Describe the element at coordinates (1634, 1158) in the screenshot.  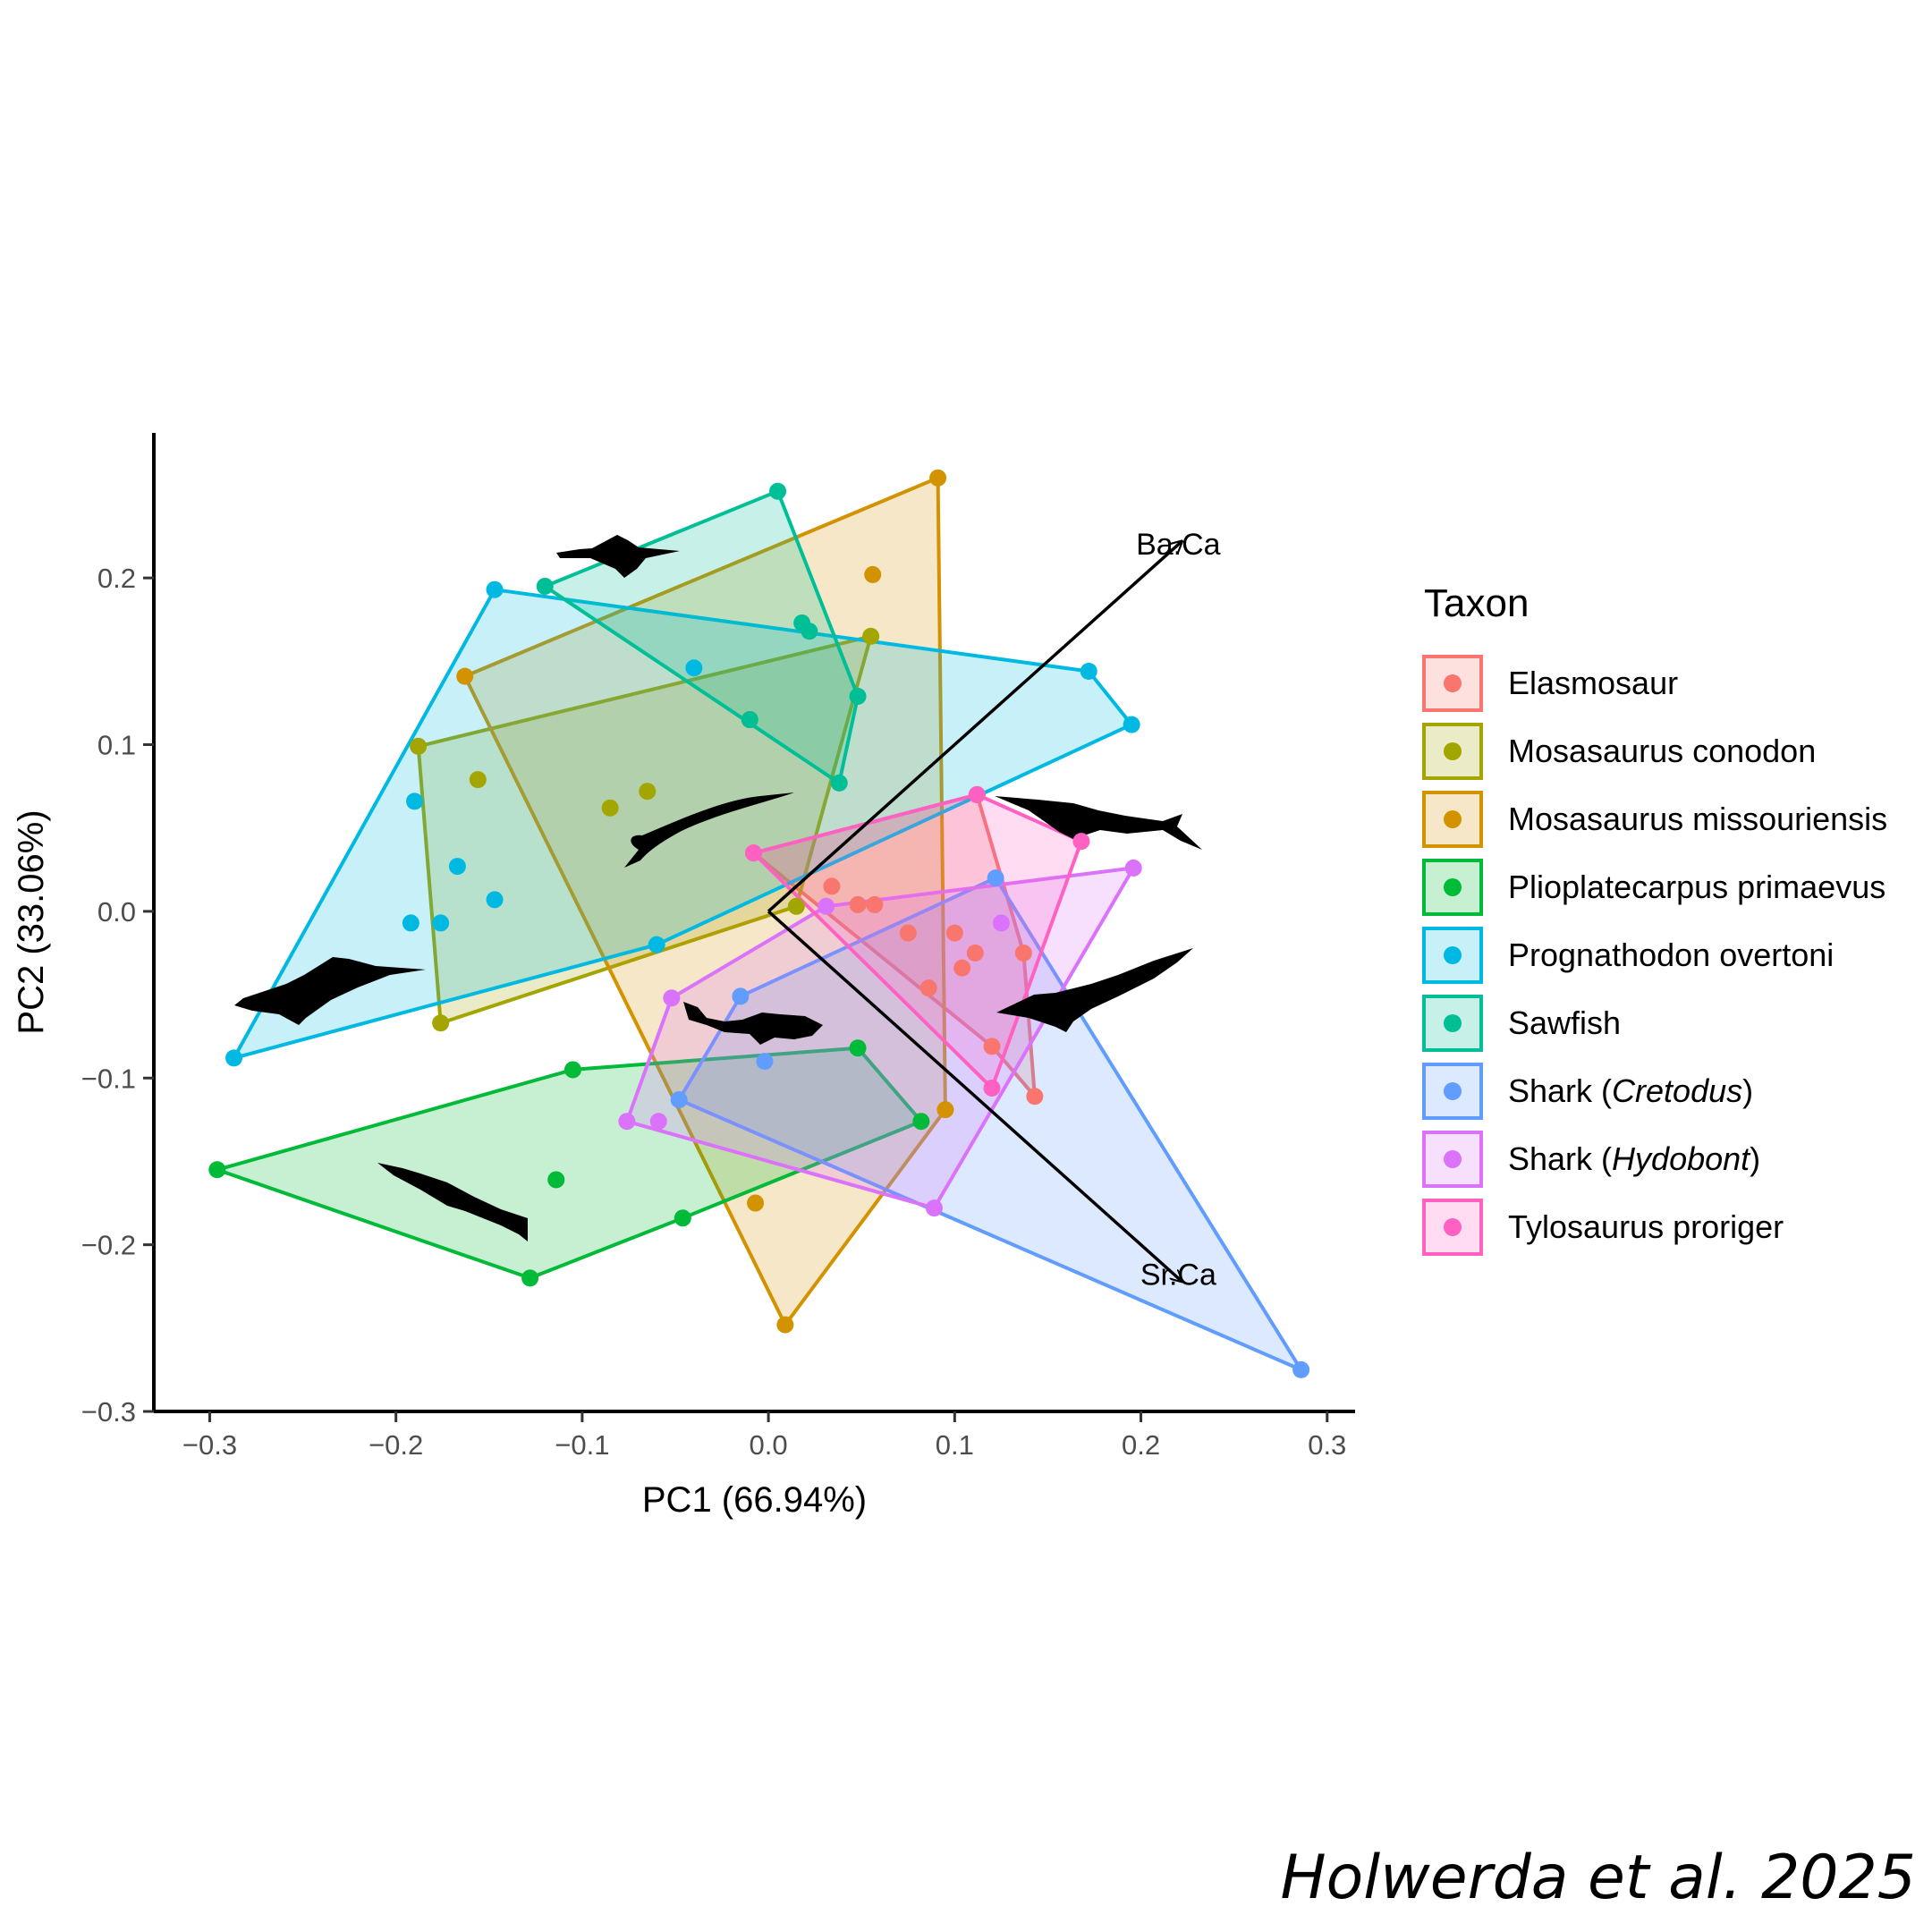
I see `legend-label: Shark (Hydobont)` at that location.